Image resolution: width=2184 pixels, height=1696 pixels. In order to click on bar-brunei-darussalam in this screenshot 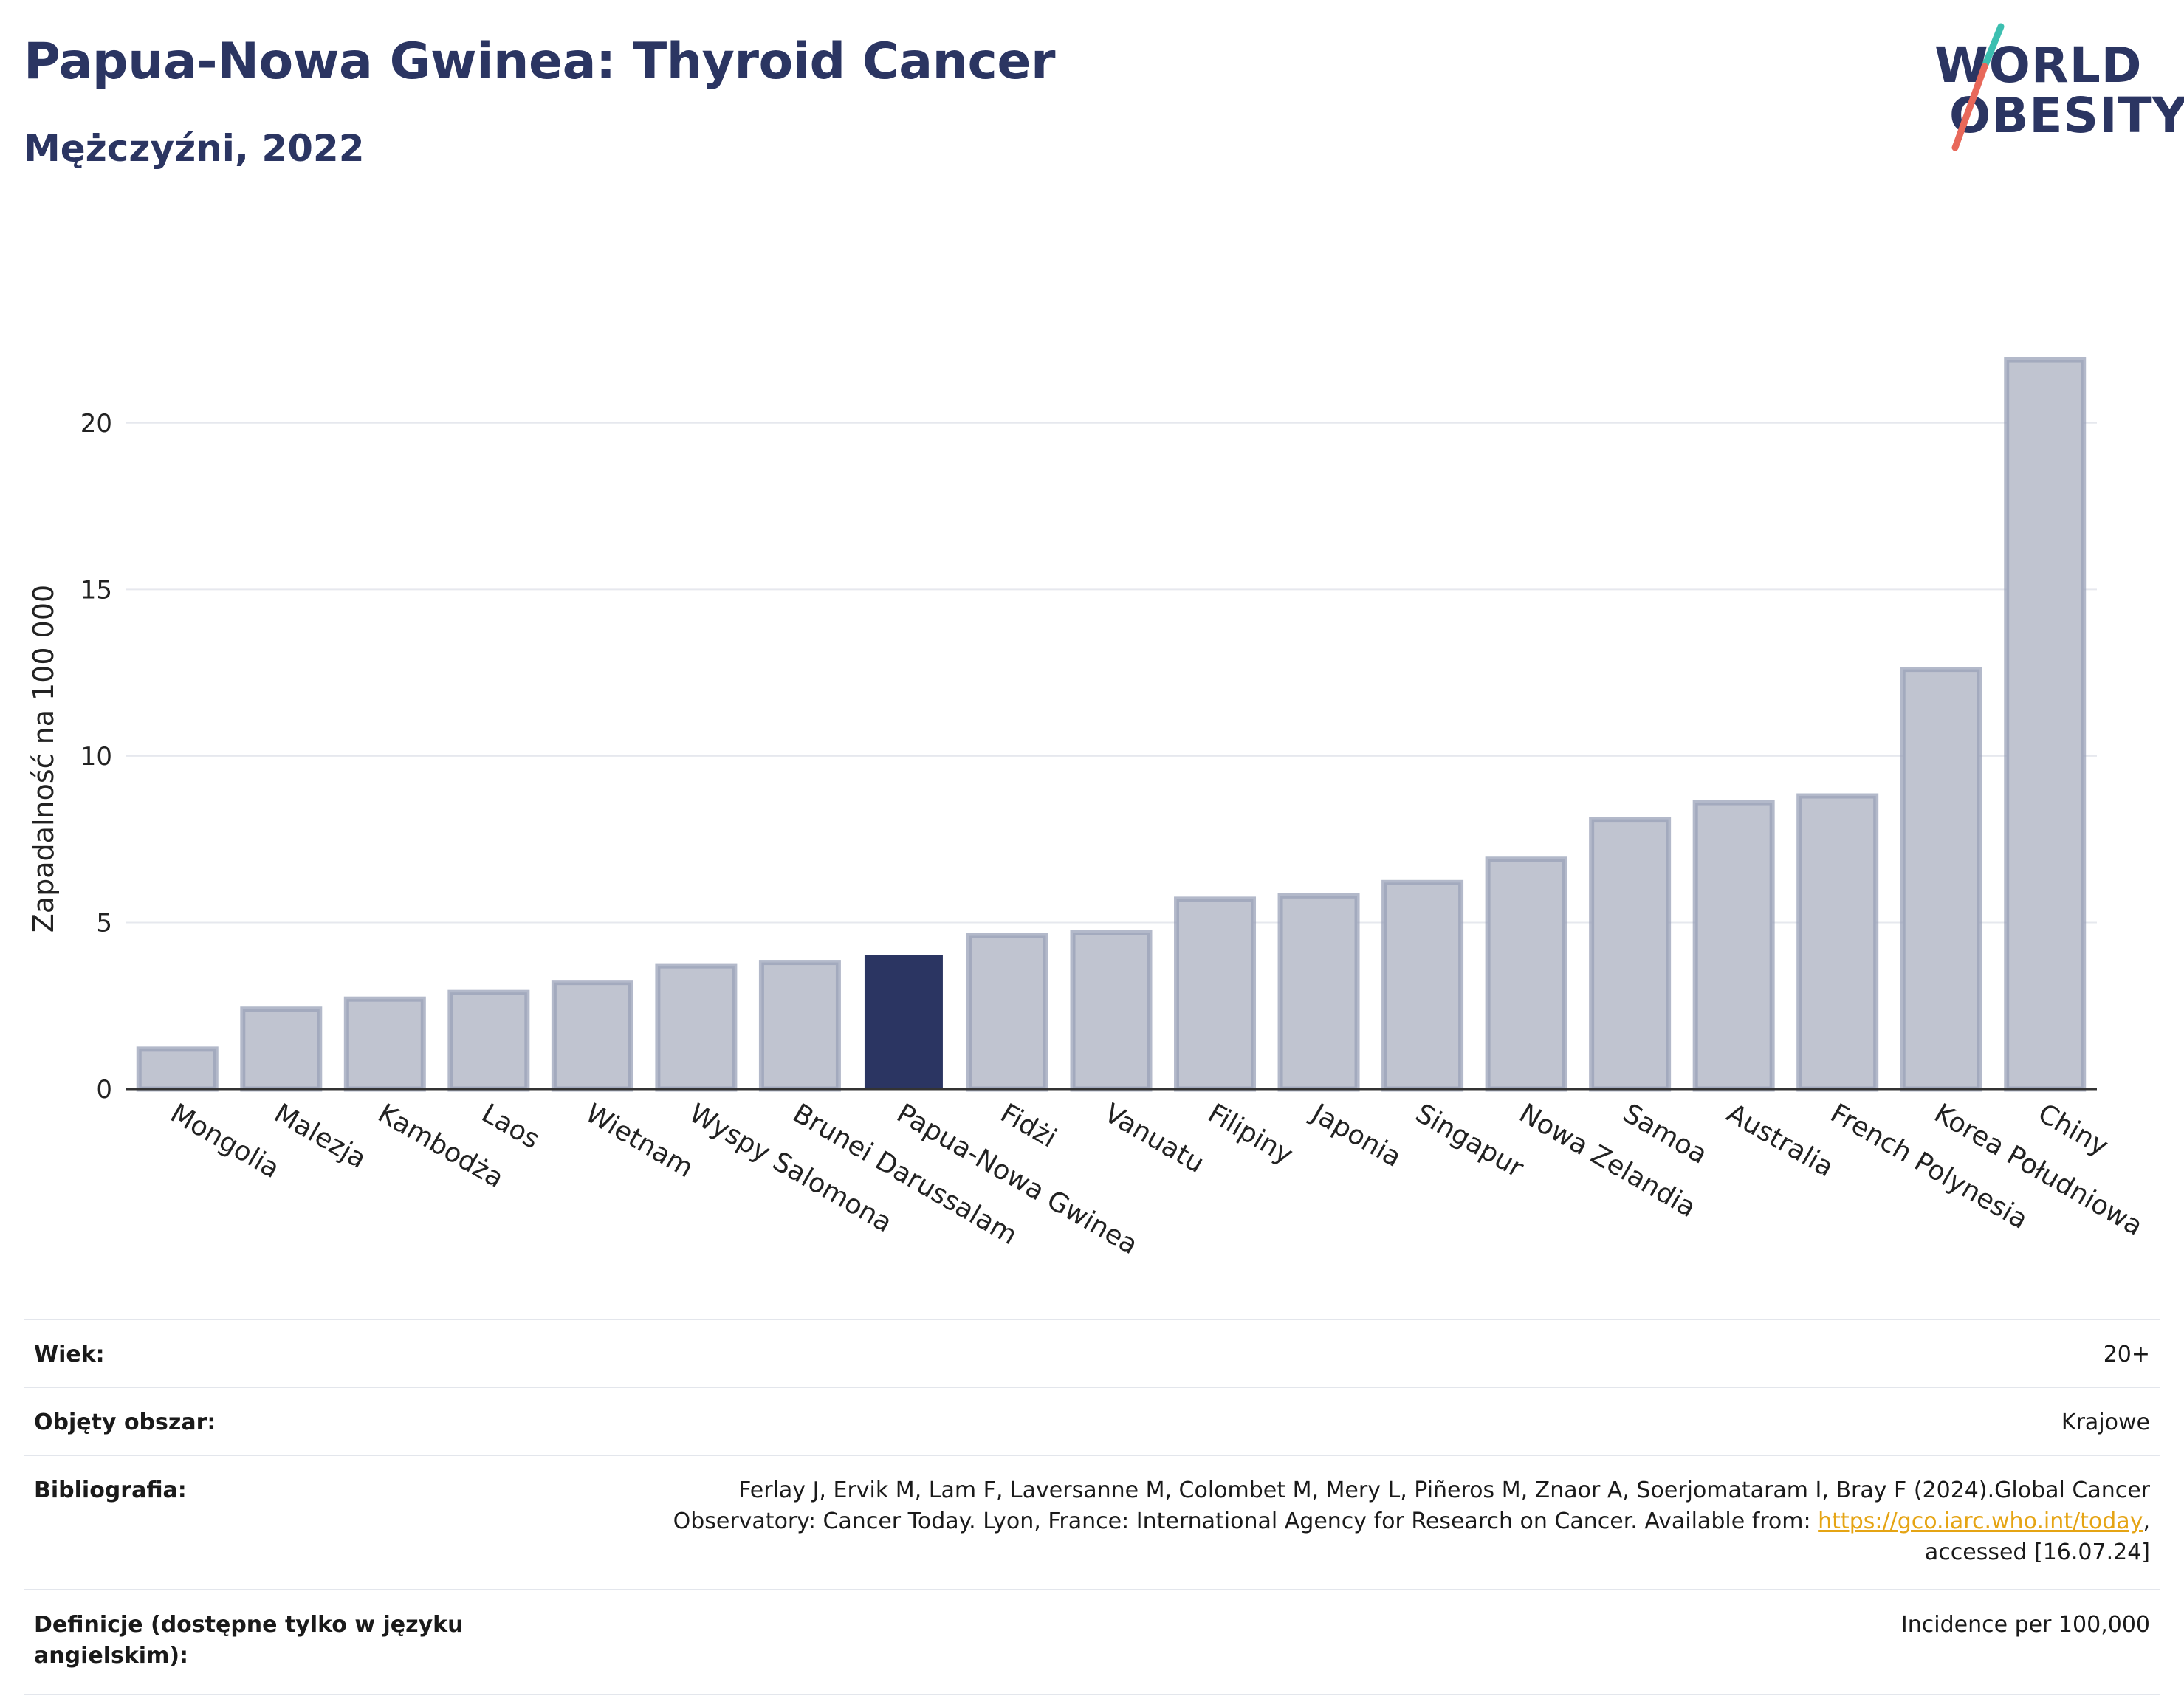, I will do `click(800, 1026)`.